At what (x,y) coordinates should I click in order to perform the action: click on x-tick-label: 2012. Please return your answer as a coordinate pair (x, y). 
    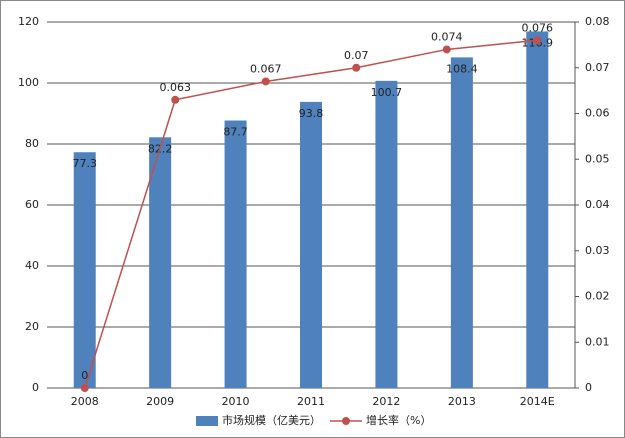
    Looking at the image, I should click on (386, 401).